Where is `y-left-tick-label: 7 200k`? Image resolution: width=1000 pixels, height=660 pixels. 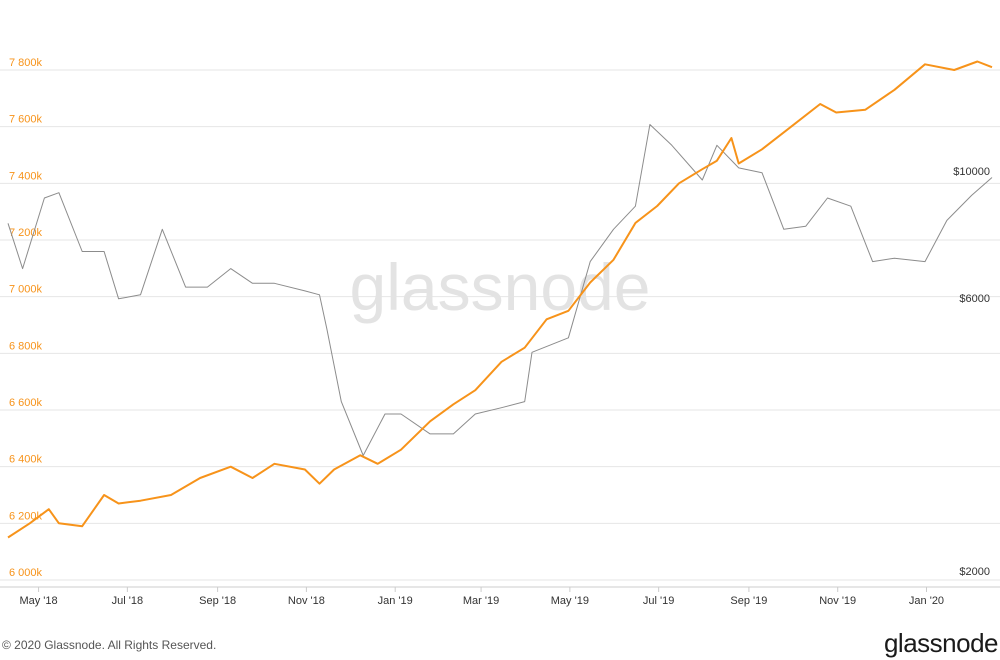 y-left-tick-label: 7 200k is located at coordinates (26, 233).